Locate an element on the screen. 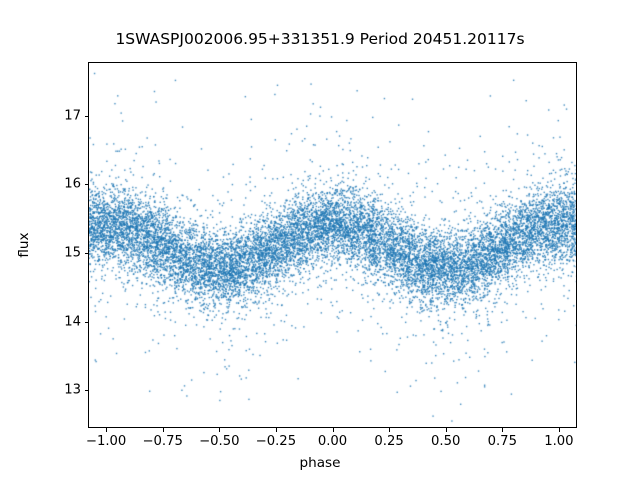  x-axis-label: phase is located at coordinates (320, 463).